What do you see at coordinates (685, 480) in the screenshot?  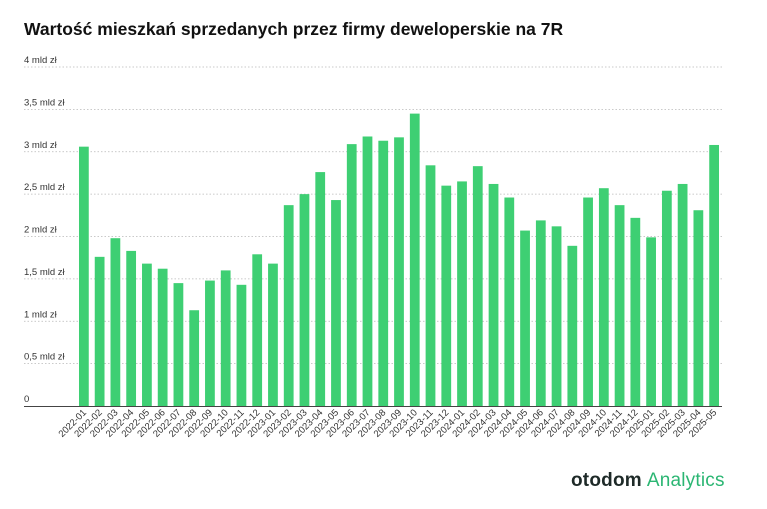 I see `brand-suffix: Analytics` at bounding box center [685, 480].